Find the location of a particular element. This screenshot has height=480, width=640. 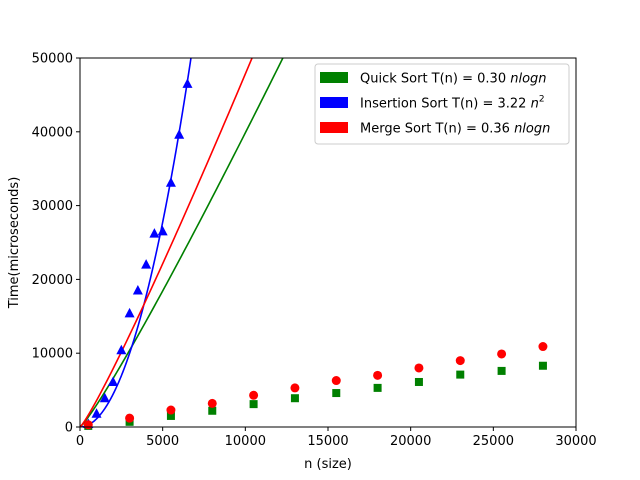

x-tick-label: 20000 is located at coordinates (410, 441).